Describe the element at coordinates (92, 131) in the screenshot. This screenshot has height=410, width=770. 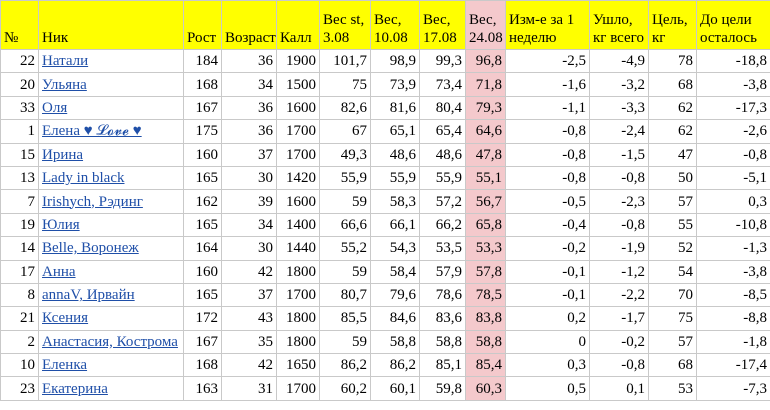
I see `nick-link: Елена ♥ 𝓛𝓸𝓿𝓮 ♥` at that location.